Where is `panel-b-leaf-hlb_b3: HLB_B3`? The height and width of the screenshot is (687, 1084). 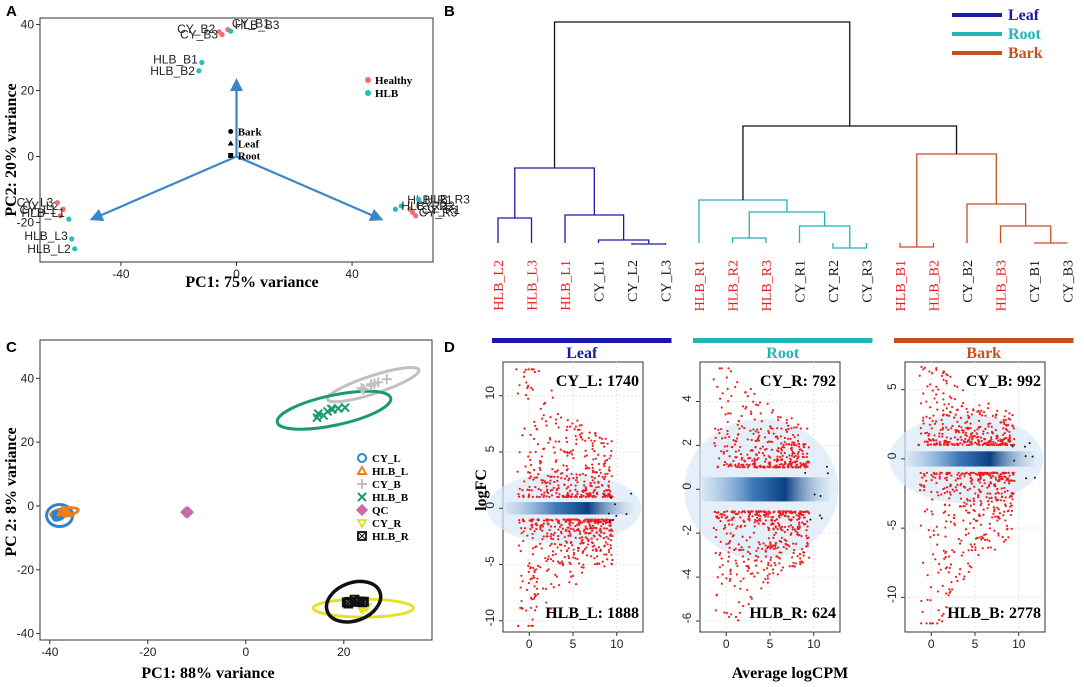
panel-b-leaf-hlb_b3: HLB_B3 is located at coordinates (1002, 285).